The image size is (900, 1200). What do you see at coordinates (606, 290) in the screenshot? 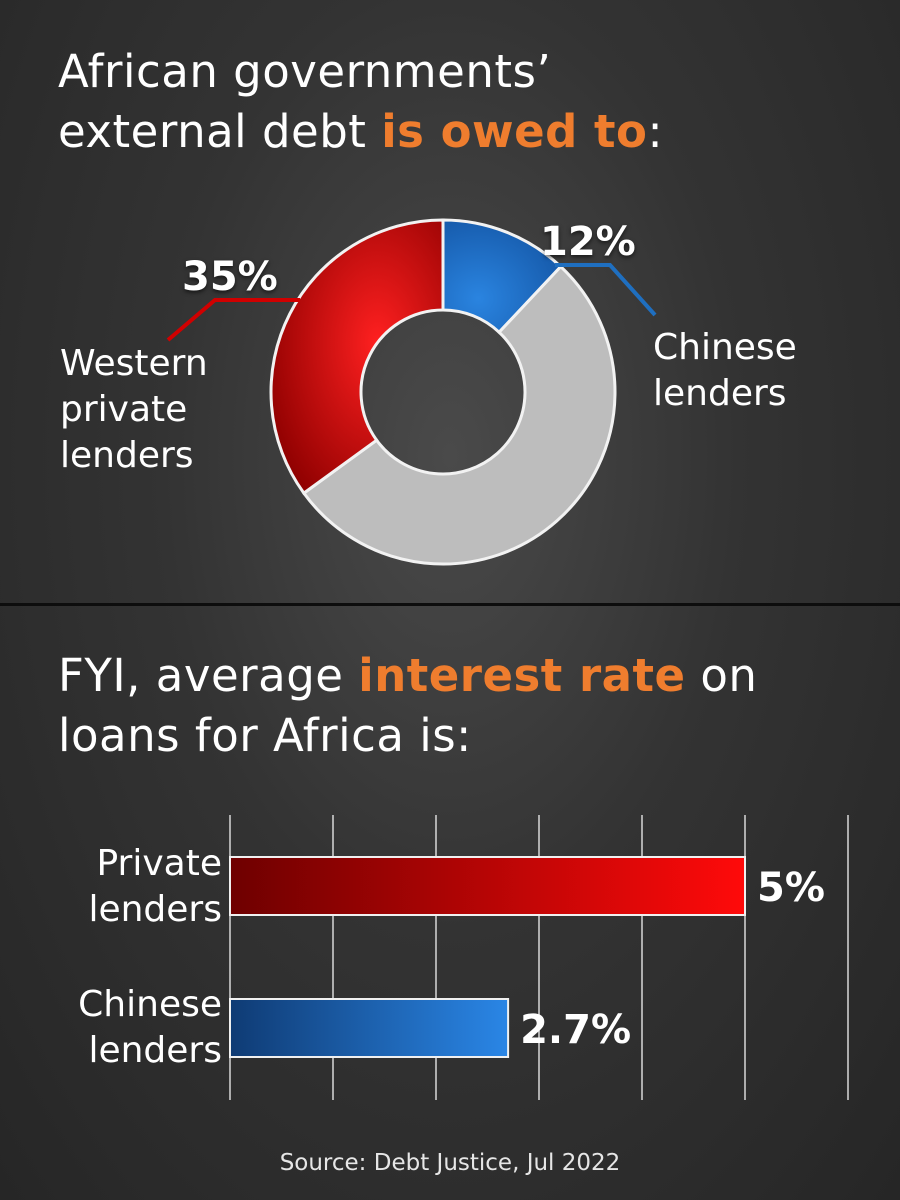
I see `chinese-leader-line` at bounding box center [606, 290].